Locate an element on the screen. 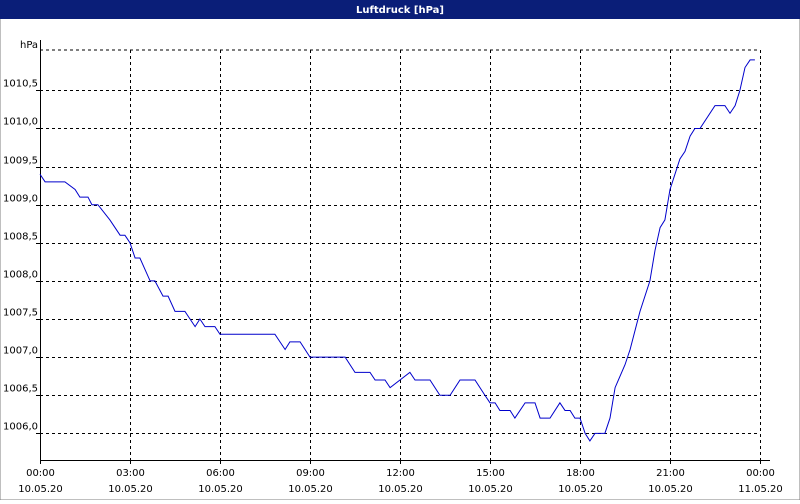 This screenshot has width=800, height=504. y-tick-label: 1007,5 is located at coordinates (20, 313).